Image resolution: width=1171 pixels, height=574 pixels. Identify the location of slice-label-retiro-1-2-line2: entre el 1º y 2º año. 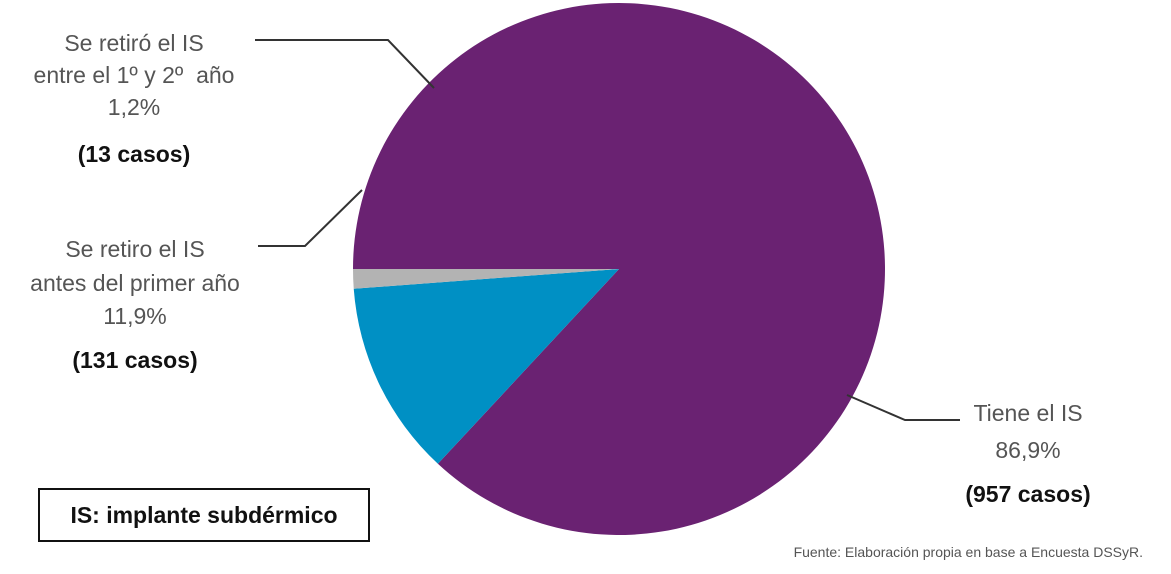
(134, 75).